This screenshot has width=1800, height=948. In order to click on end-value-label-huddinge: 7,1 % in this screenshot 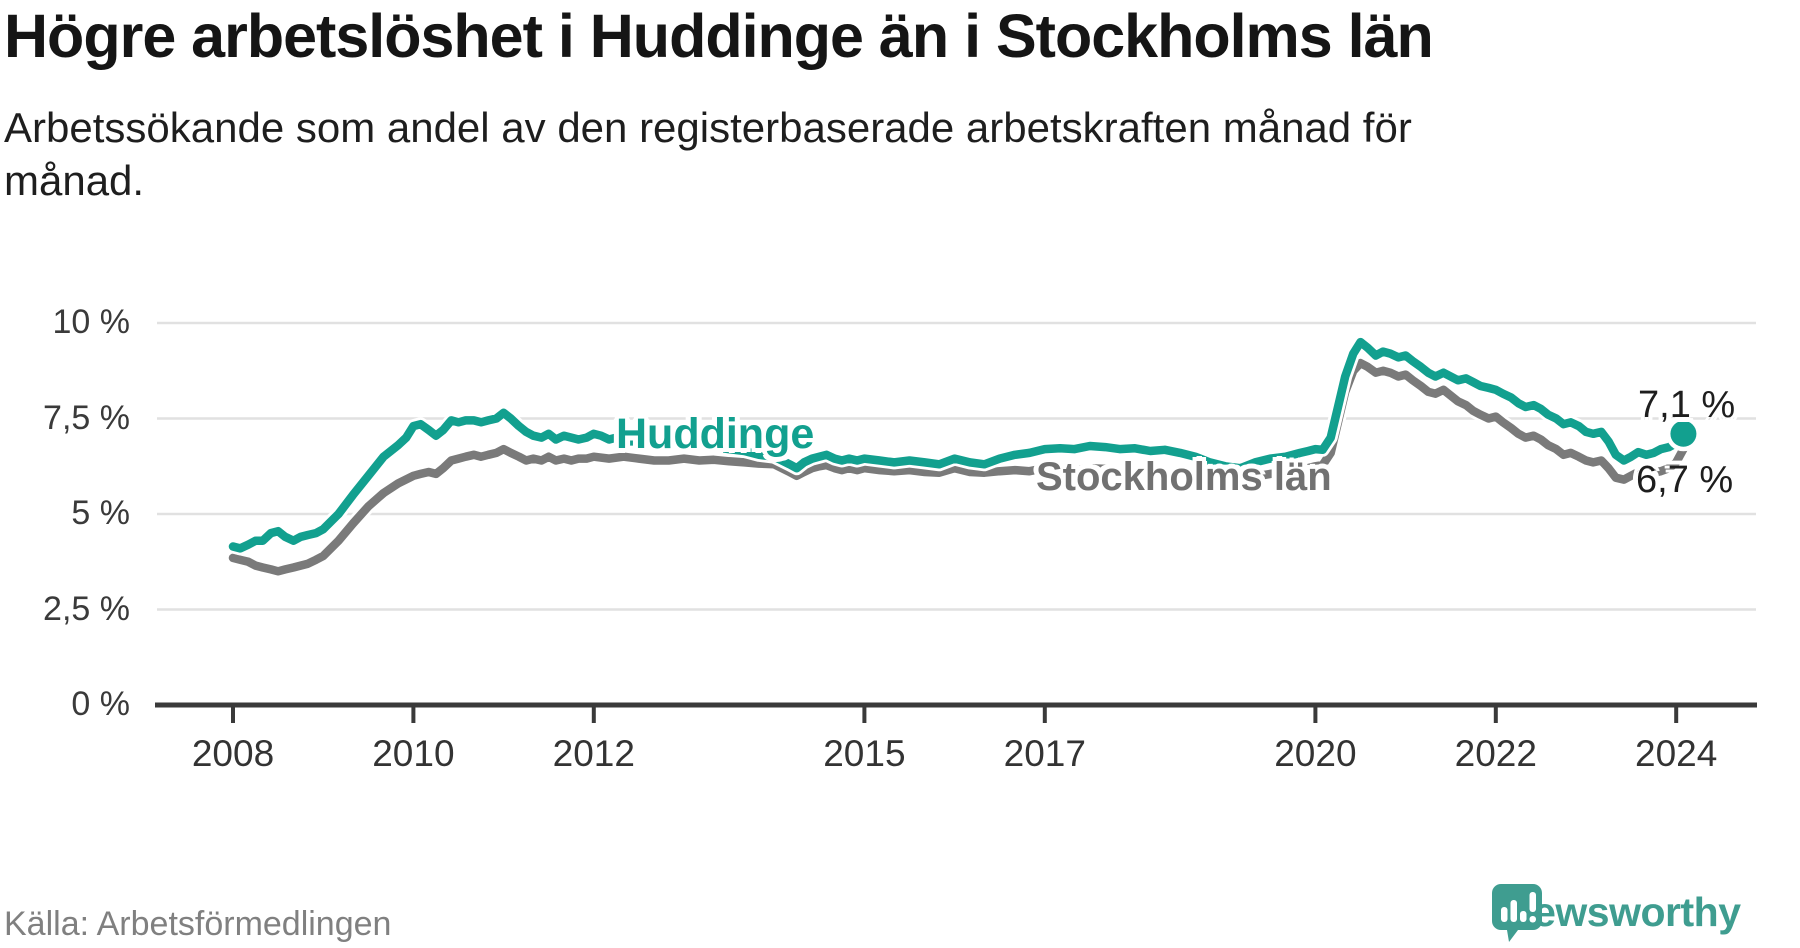, I will do `click(1687, 405)`.